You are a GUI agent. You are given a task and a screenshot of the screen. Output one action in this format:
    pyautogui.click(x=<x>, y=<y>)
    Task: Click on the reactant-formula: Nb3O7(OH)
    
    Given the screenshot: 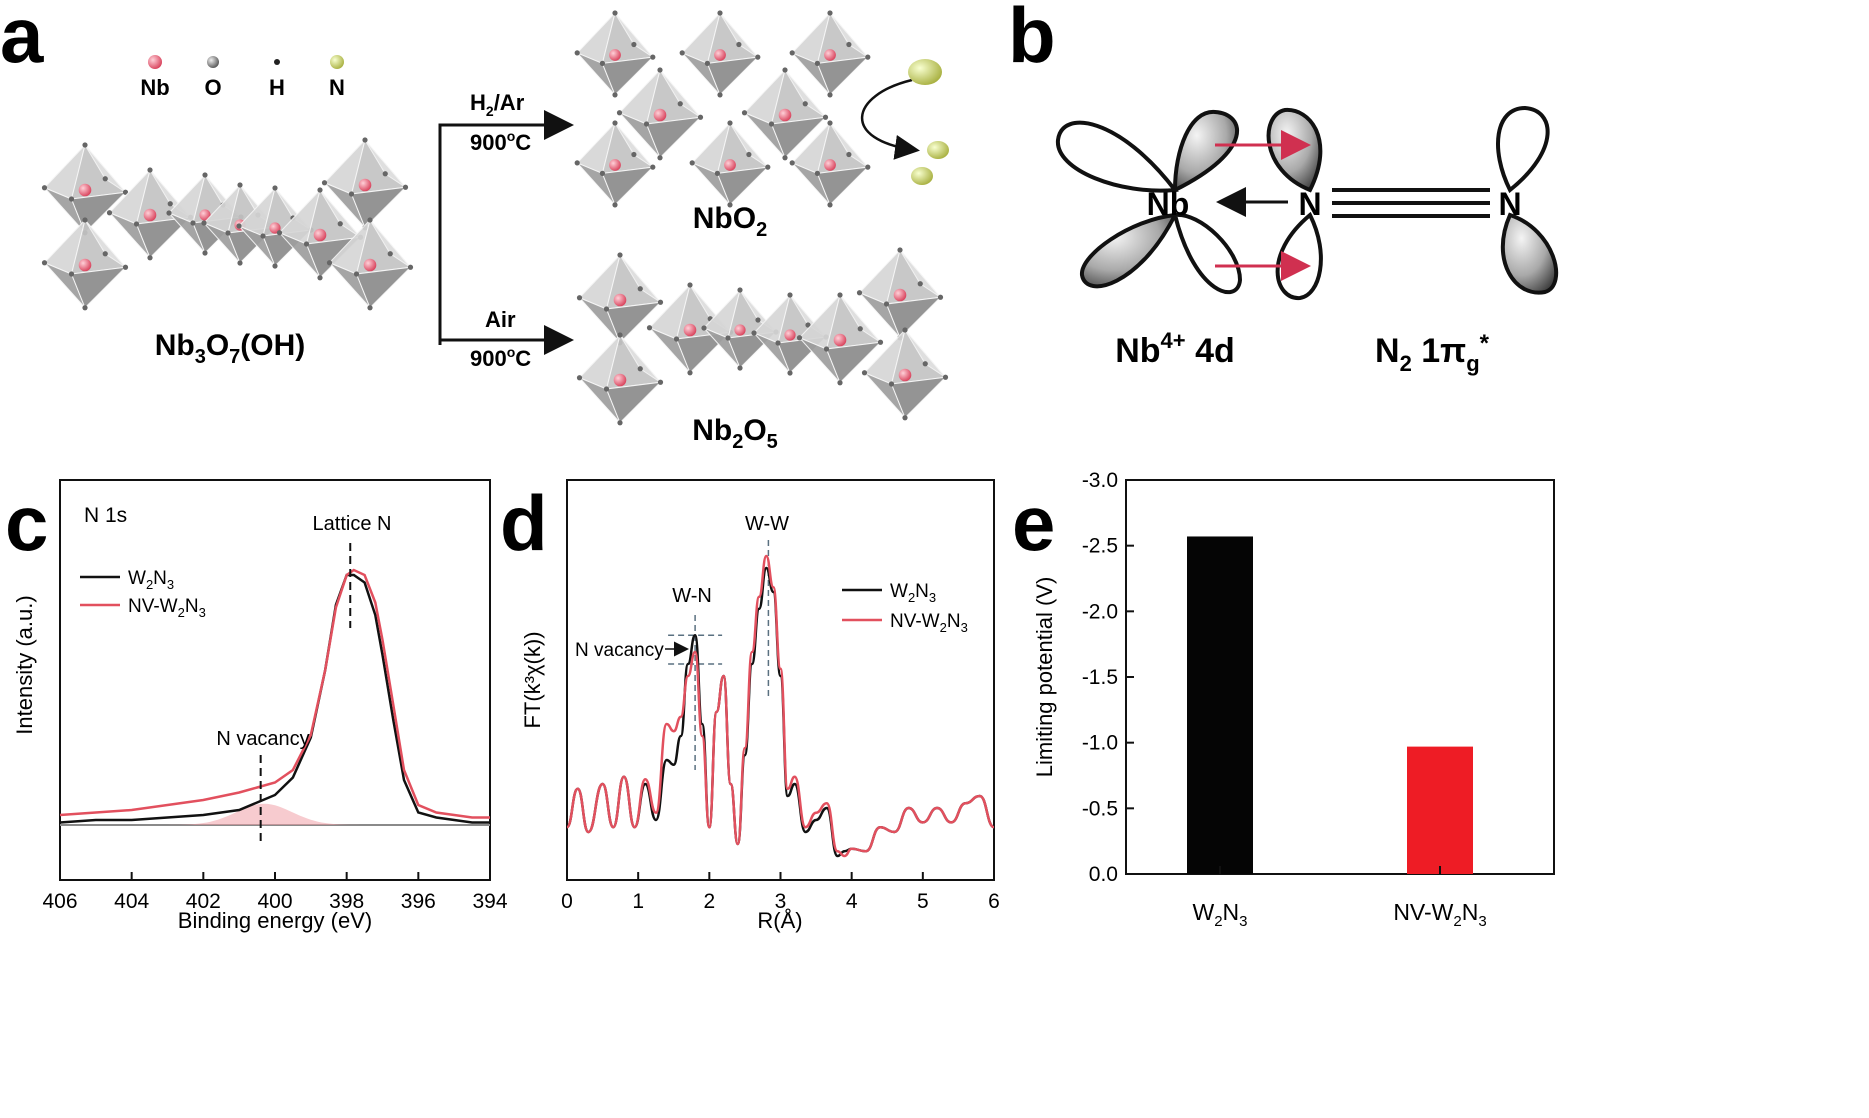 What is the action you would take?
    pyautogui.click(x=230, y=348)
    